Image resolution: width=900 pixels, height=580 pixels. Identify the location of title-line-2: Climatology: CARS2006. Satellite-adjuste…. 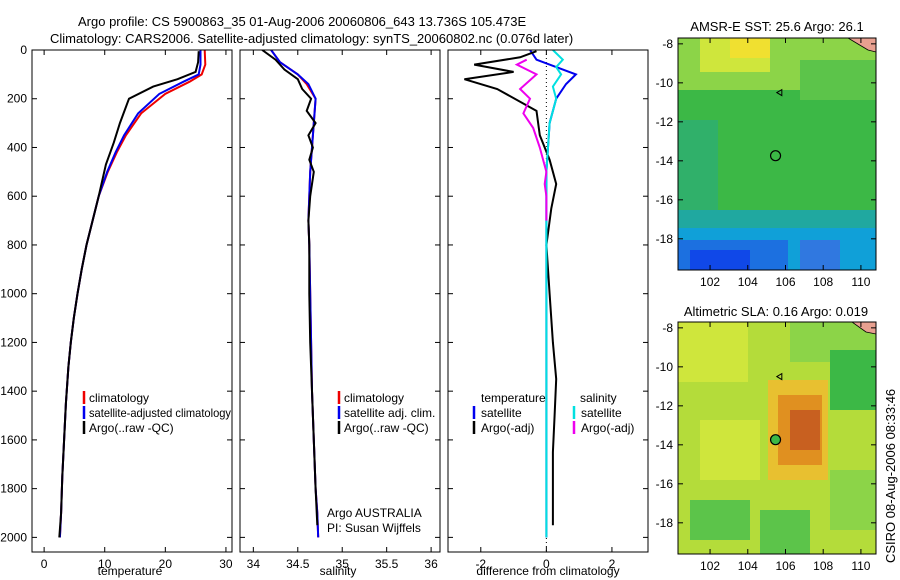
(311, 38).